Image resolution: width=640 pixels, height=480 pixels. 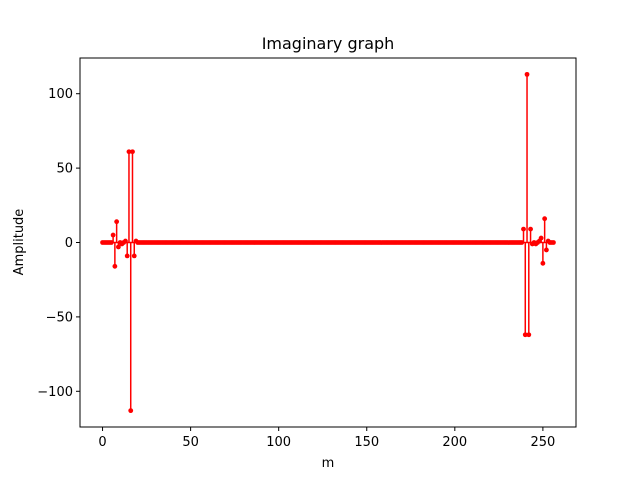 I want to click on y-tick-label: −50, so click(x=59, y=317).